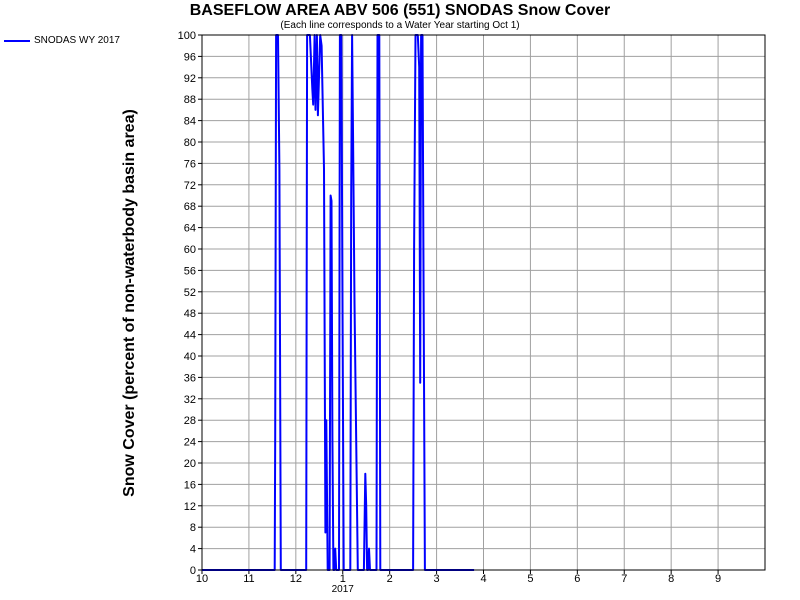  Describe the element at coordinates (187, 36) in the screenshot. I see `y-tick-label: 100` at that location.